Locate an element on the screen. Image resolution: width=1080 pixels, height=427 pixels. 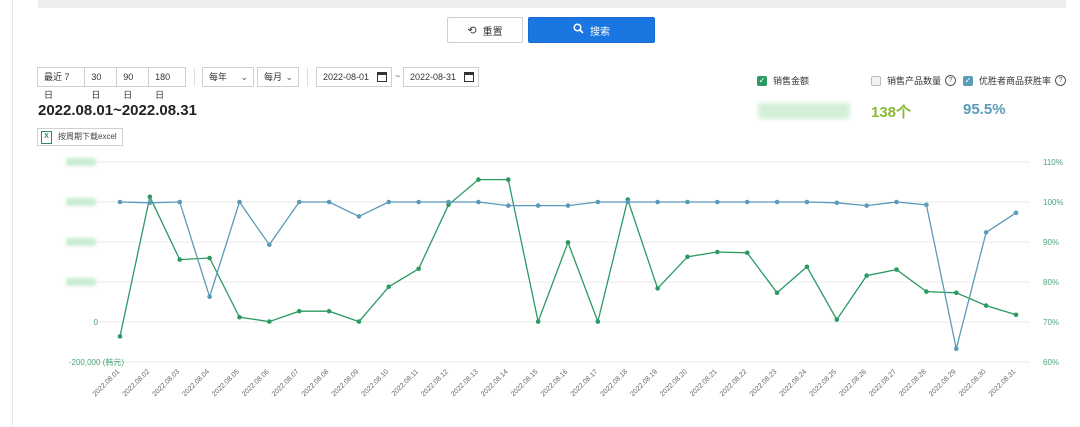
left-axis-tick-label: -200,000 (韩元) is located at coordinates (96, 362).